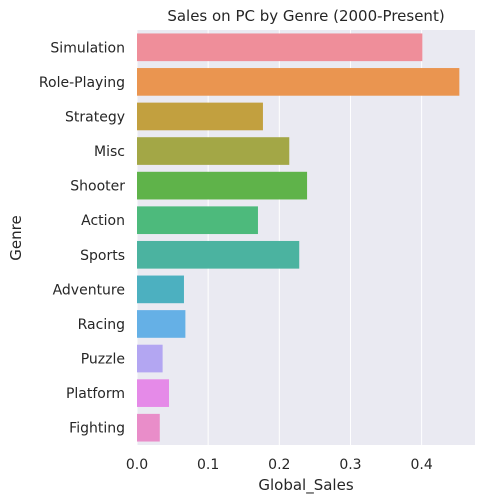 The height and width of the screenshot is (504, 484). What do you see at coordinates (16, 237) in the screenshot?
I see `y-axis-label: Genre` at bounding box center [16, 237].